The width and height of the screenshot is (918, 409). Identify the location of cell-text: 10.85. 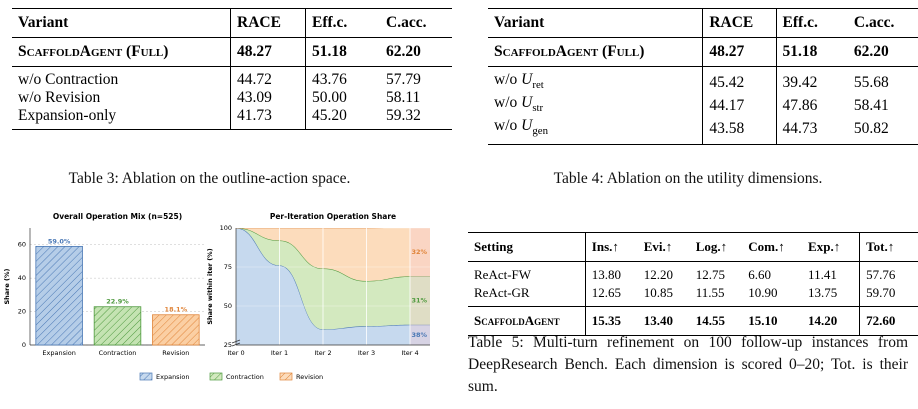
(658, 292).